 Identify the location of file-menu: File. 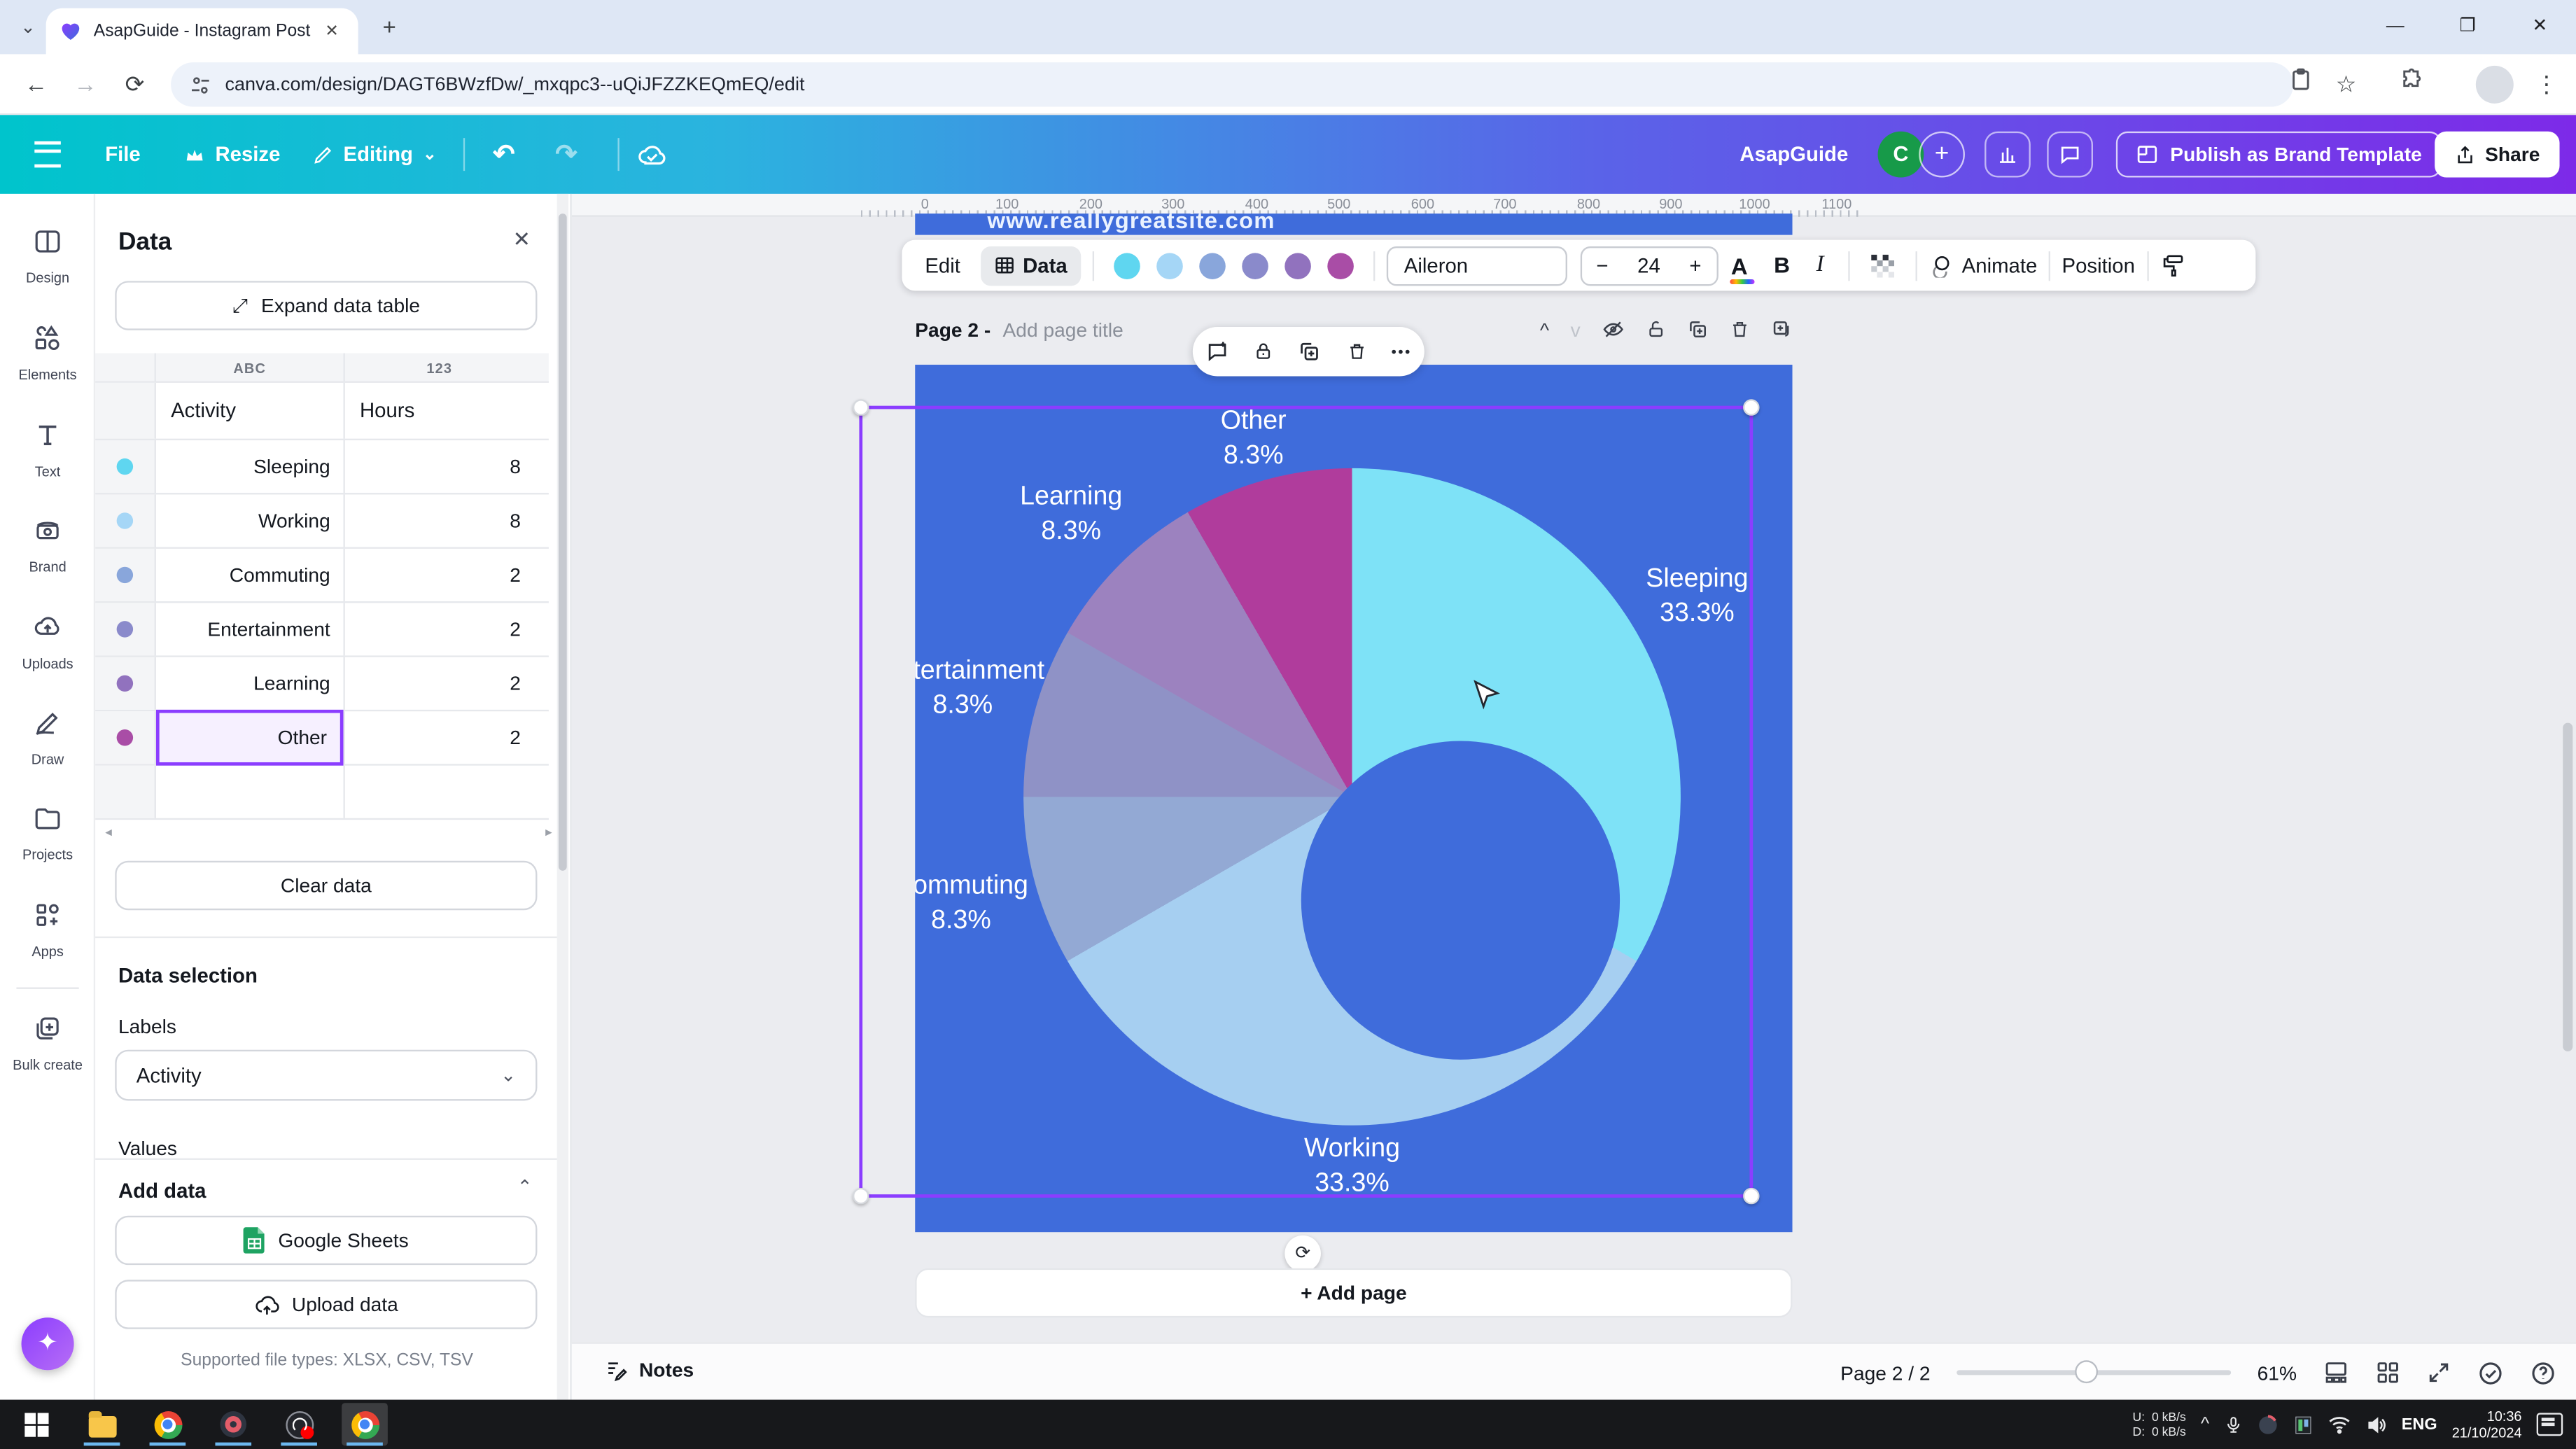
(123, 155).